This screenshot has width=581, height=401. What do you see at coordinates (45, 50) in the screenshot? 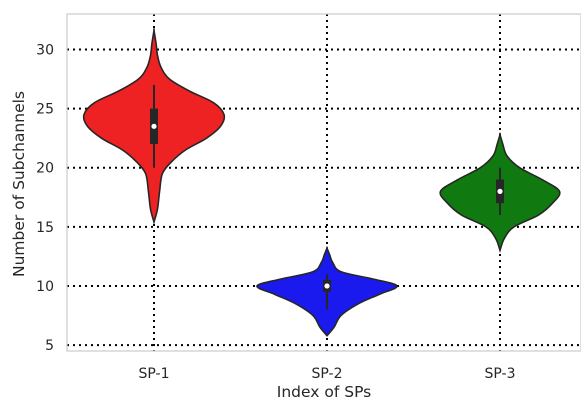
I see `y-tick-label: 30` at bounding box center [45, 50].